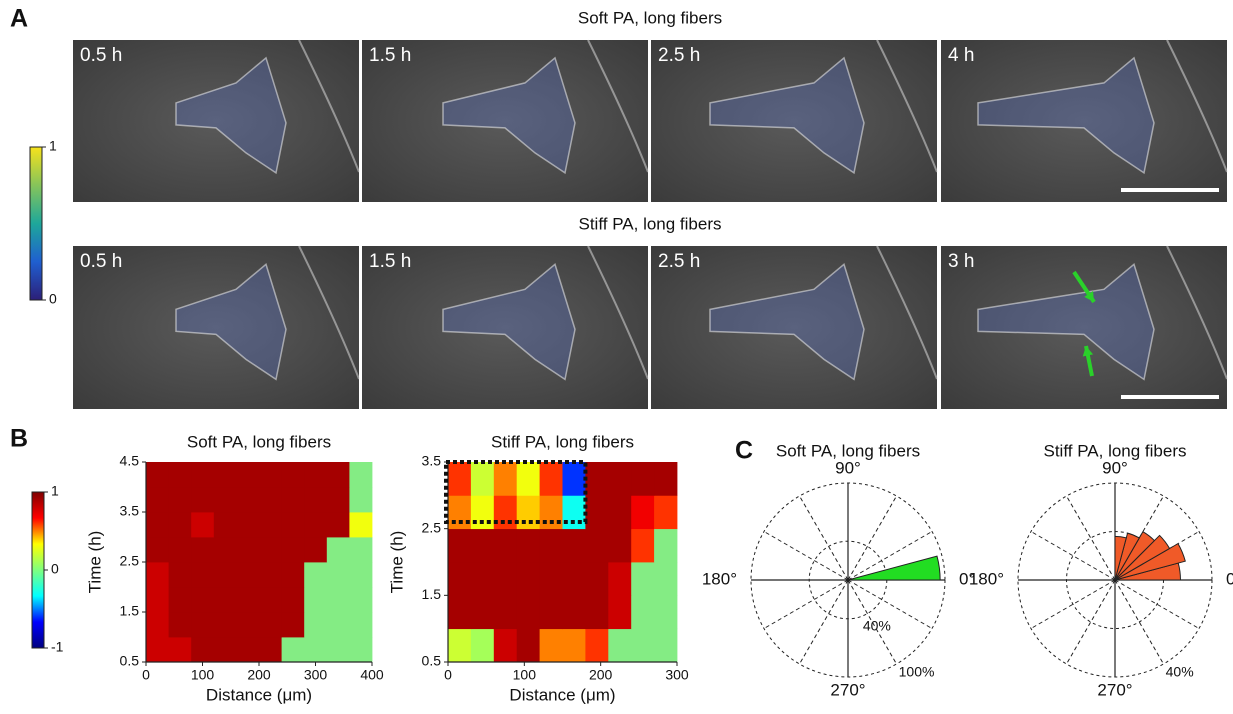  I want to click on highlight-box, so click(516, 492).